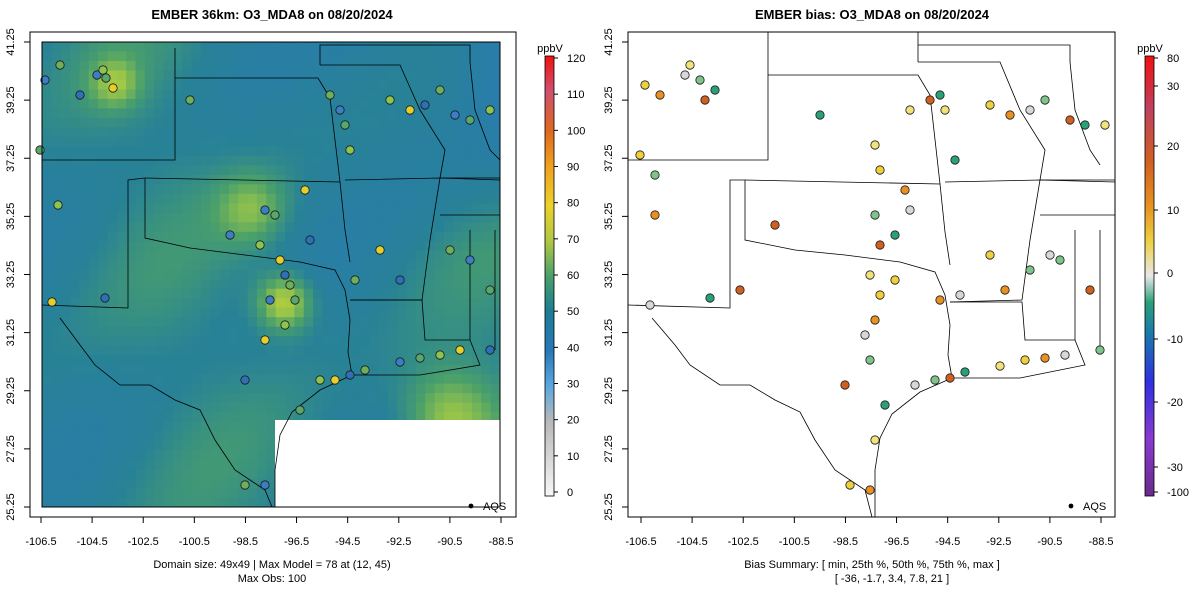 This screenshot has height=600, width=1200. What do you see at coordinates (485, 111) in the screenshot?
I see `illinois-border` at bounding box center [485, 111].